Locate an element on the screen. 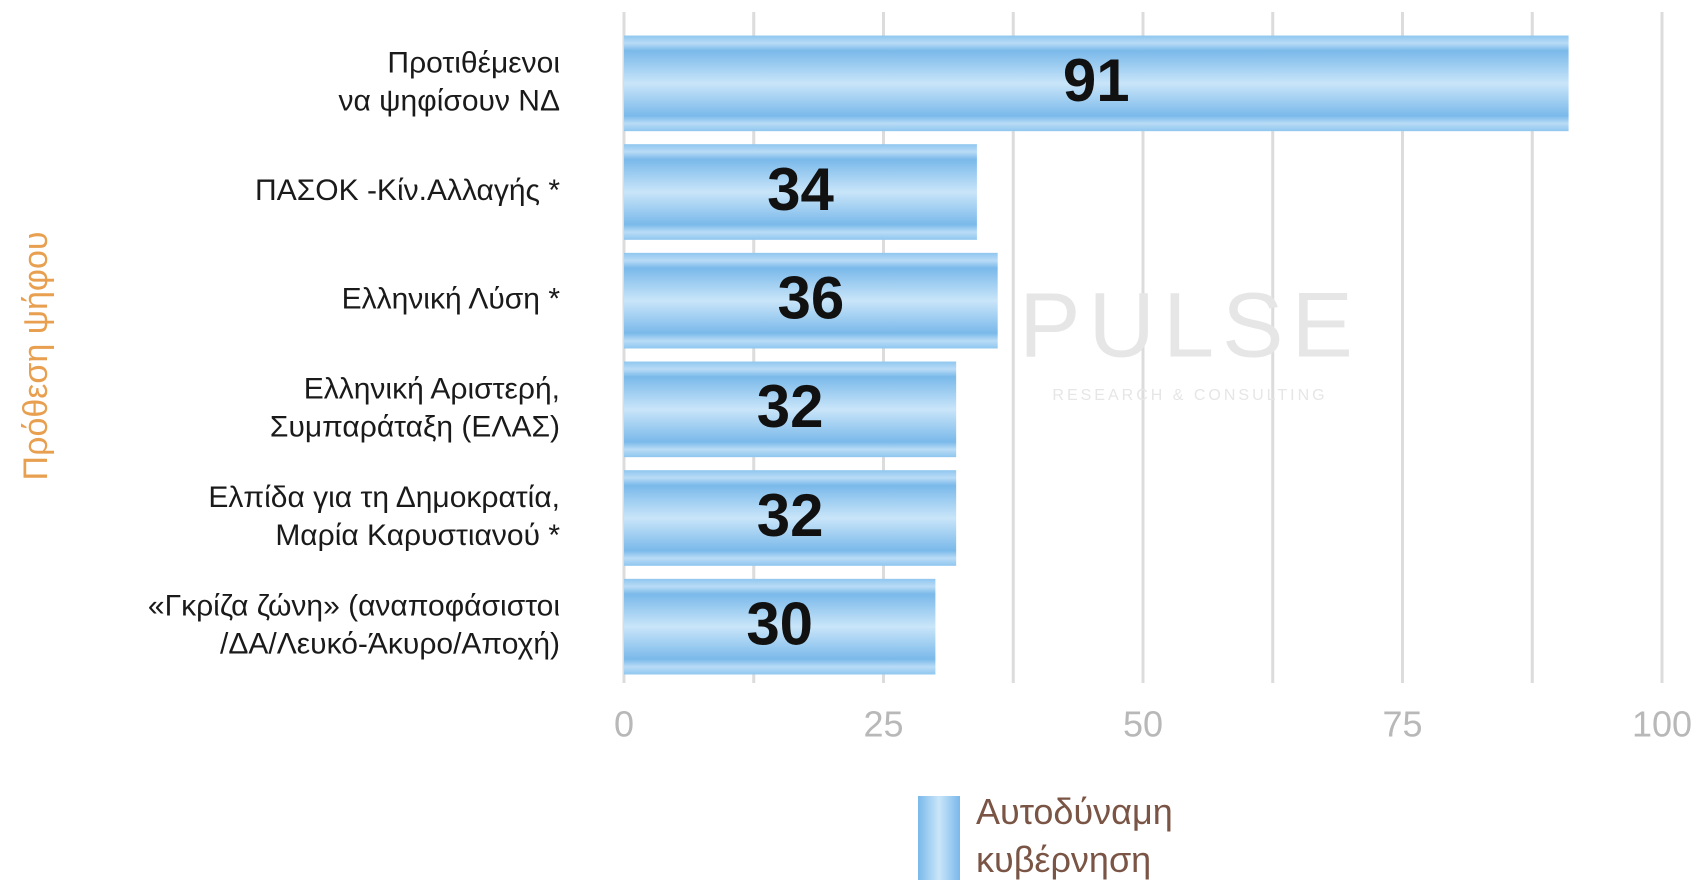  category-label: Ελληνική Αριστερή, Συμπαράταξη (ΕΛΑΣ) is located at coordinates (415, 407).